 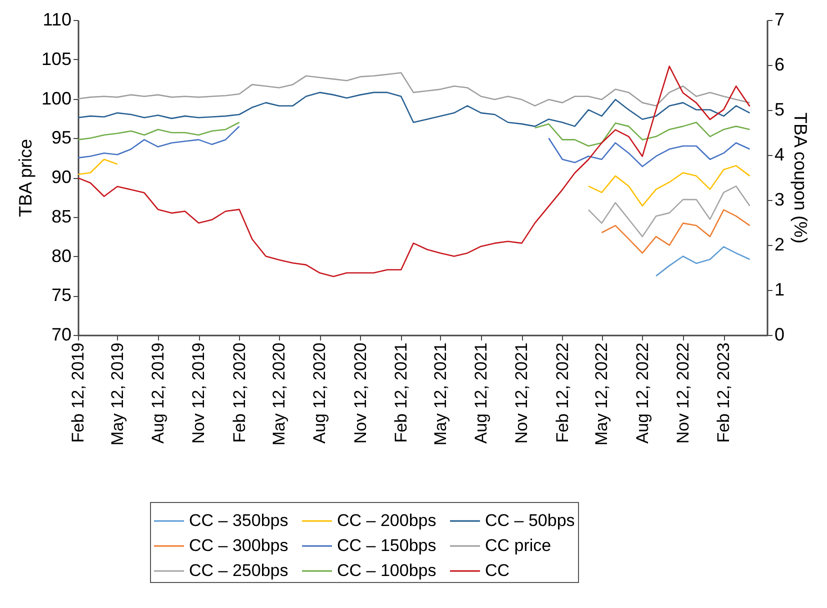 I want to click on y-tick-label: 80, so click(x=61, y=256).